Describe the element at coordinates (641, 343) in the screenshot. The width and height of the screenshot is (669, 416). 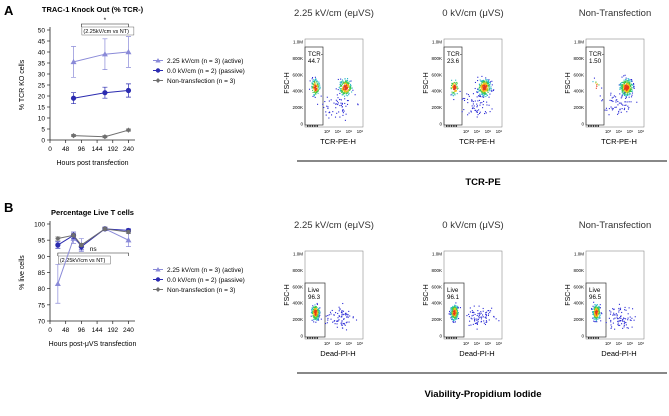
I see `flow-x-tick-label: 10⁶` at that location.